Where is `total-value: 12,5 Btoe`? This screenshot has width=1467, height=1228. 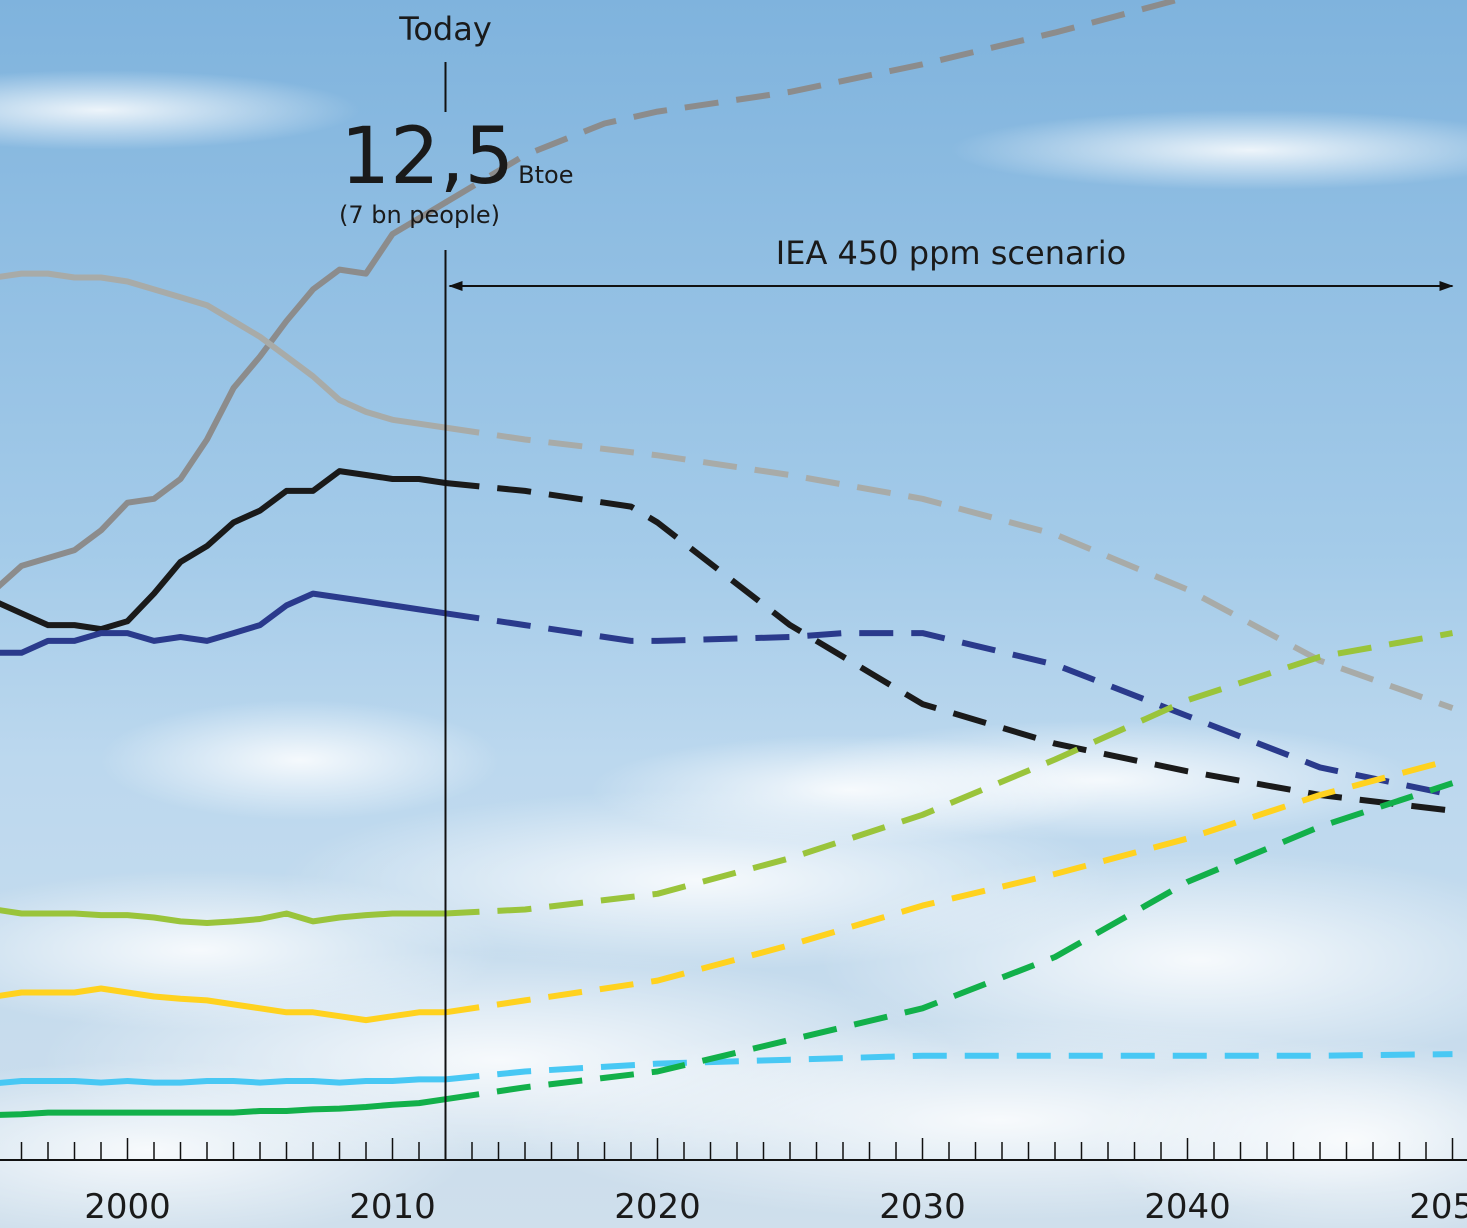 total-value: 12,5 Btoe is located at coordinates (457, 157).